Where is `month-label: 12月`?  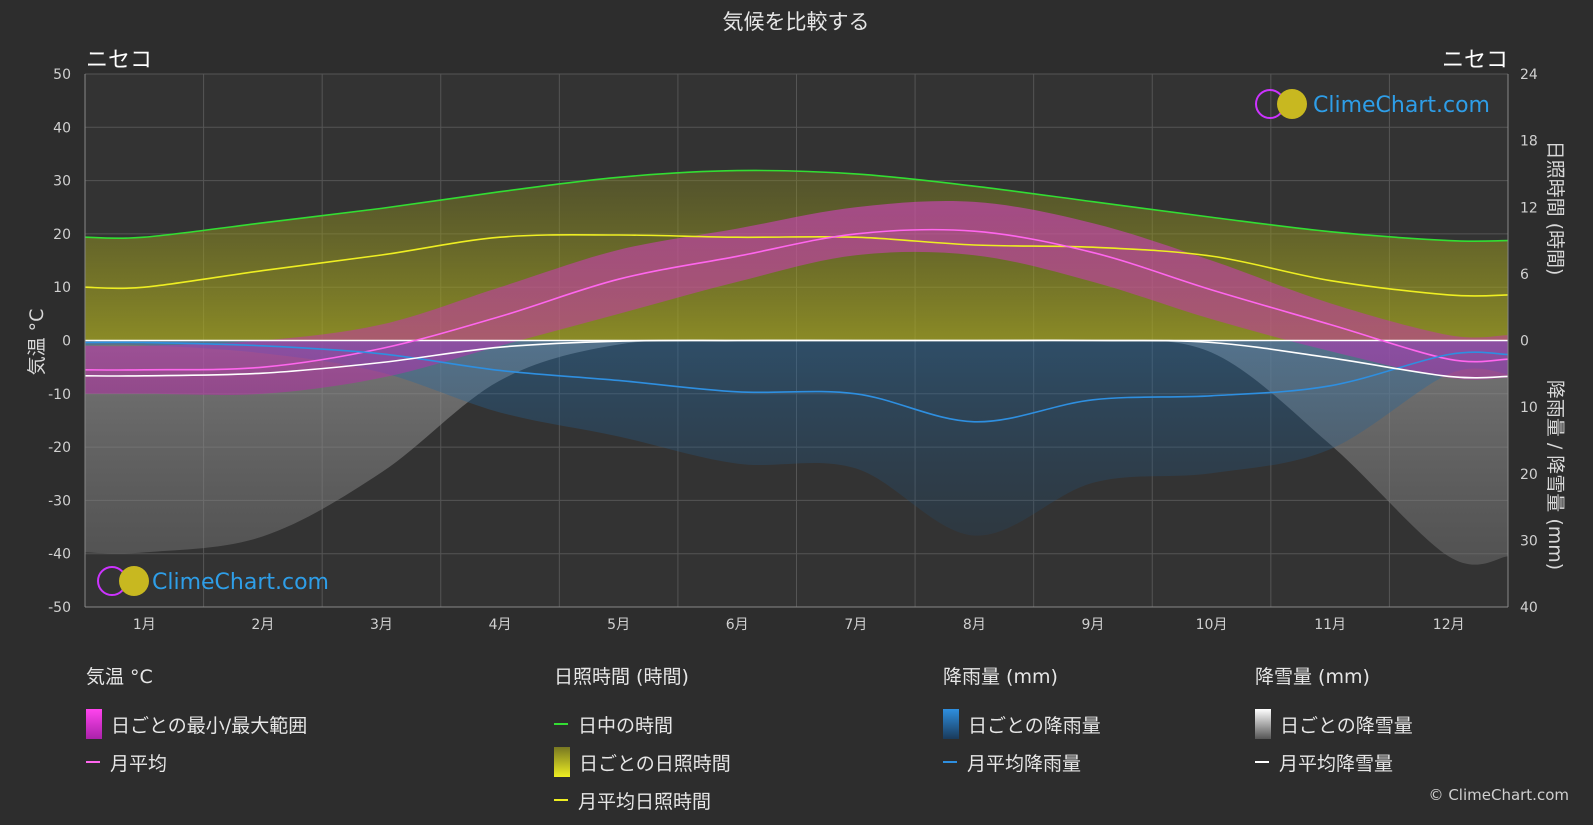 month-label: 12月 is located at coordinates (1449, 625).